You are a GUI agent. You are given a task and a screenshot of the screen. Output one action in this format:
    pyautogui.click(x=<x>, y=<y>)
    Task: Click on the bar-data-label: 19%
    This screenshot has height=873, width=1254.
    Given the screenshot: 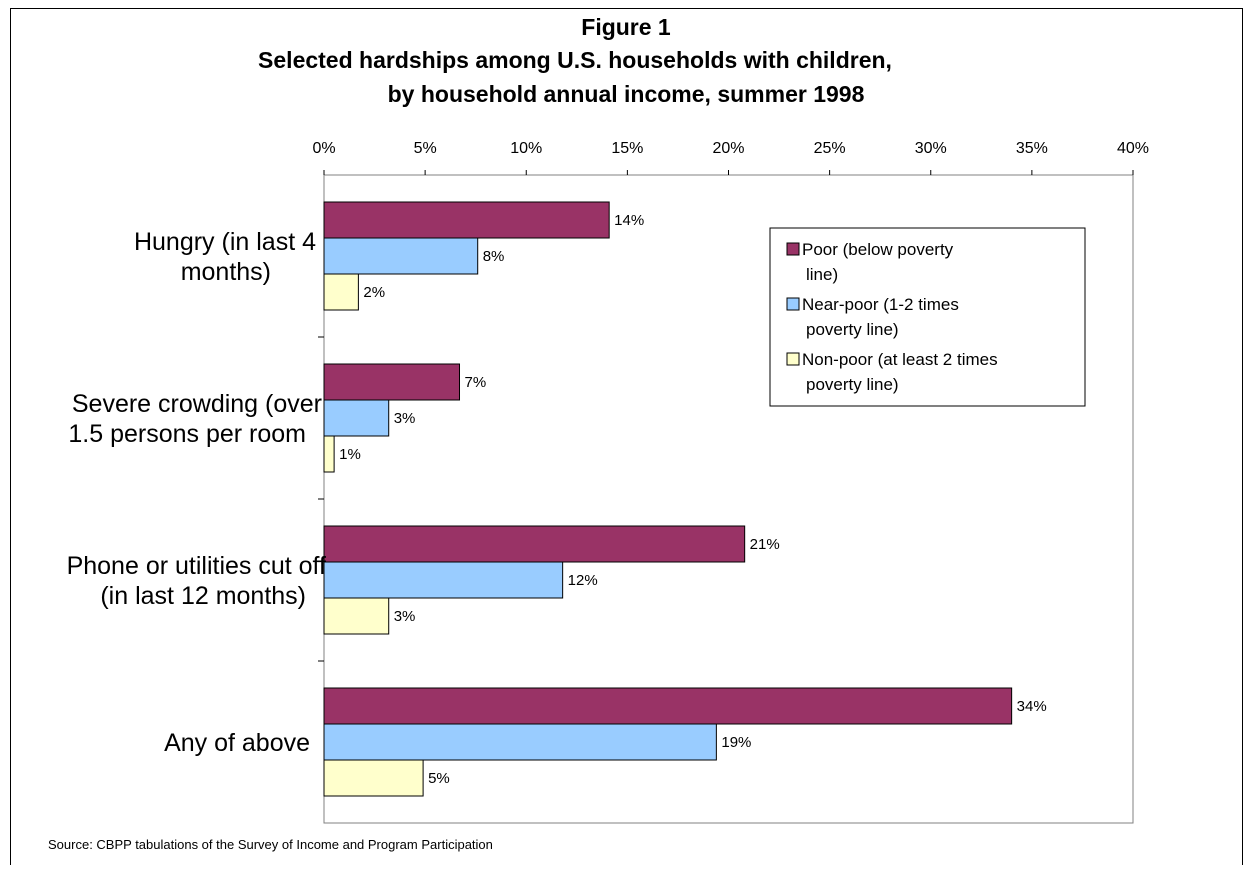 What is the action you would take?
    pyautogui.click(x=736, y=742)
    